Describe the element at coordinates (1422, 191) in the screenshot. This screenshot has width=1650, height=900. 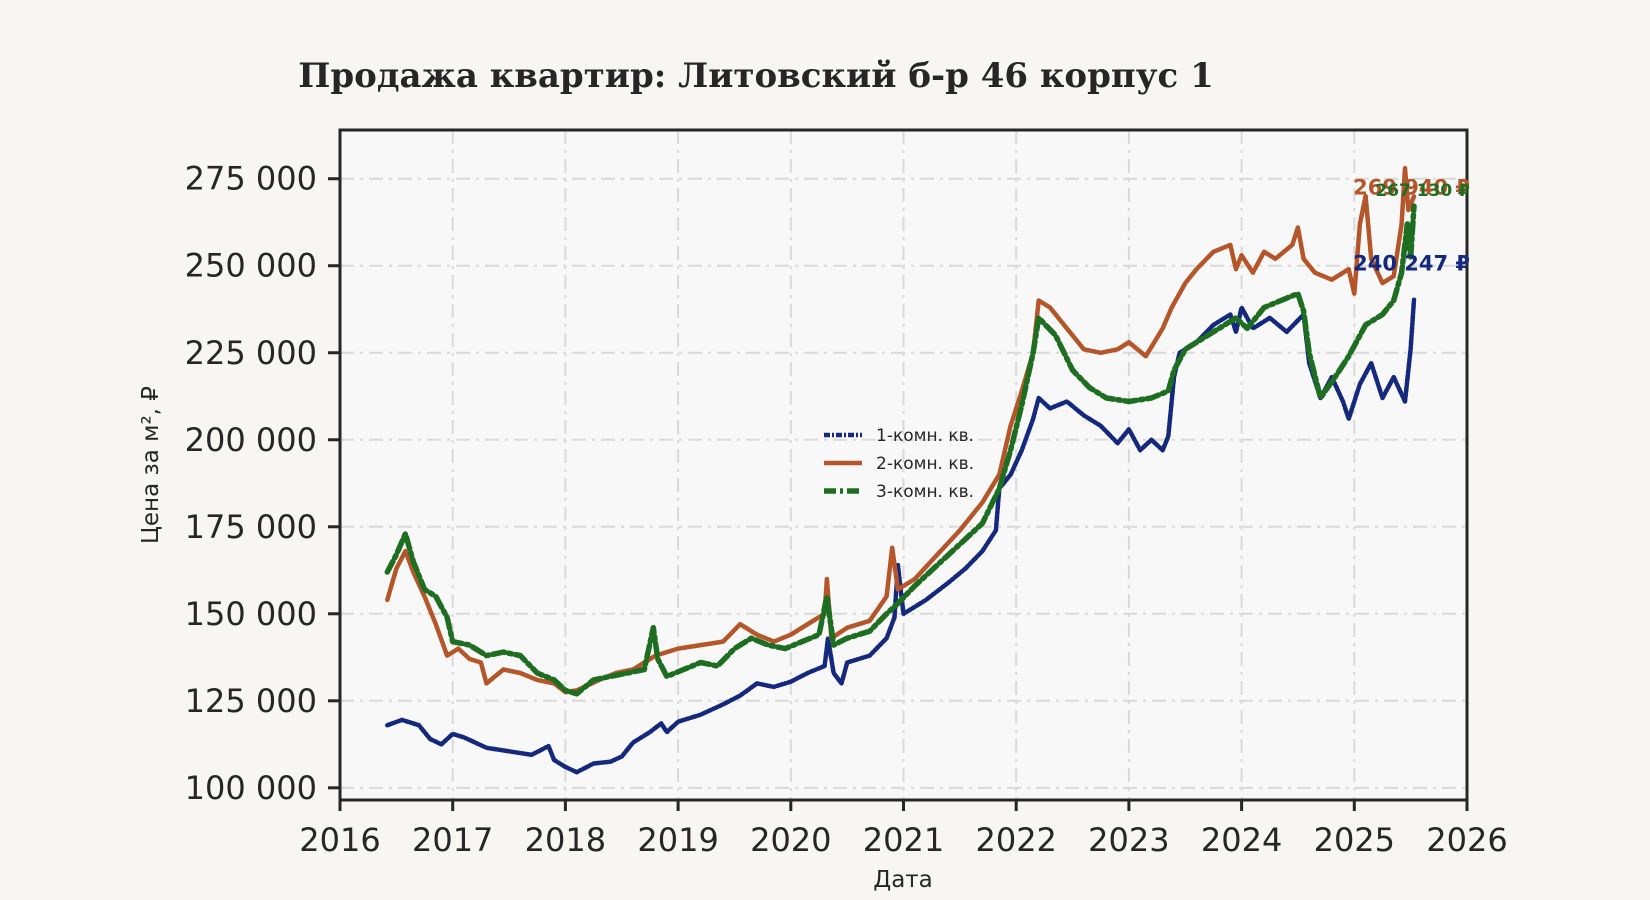
I see `end-label-3: 267 130 ₽` at that location.